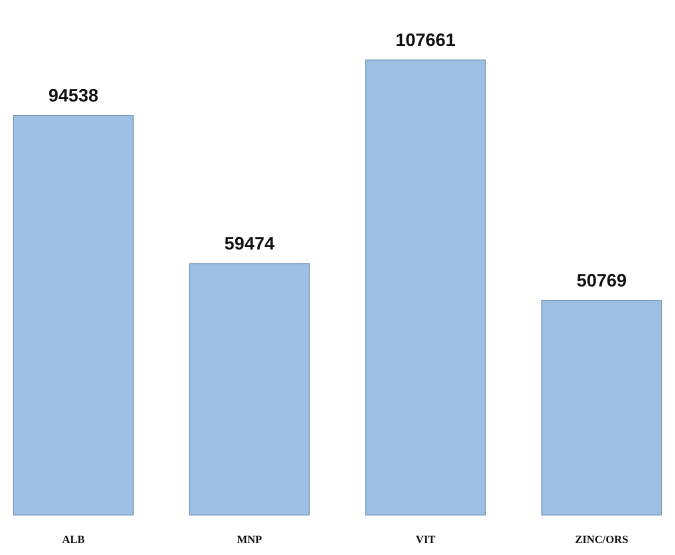 This screenshot has width=675, height=555. Describe the element at coordinates (74, 540) in the screenshot. I see `x-tick-label: ALB` at that location.